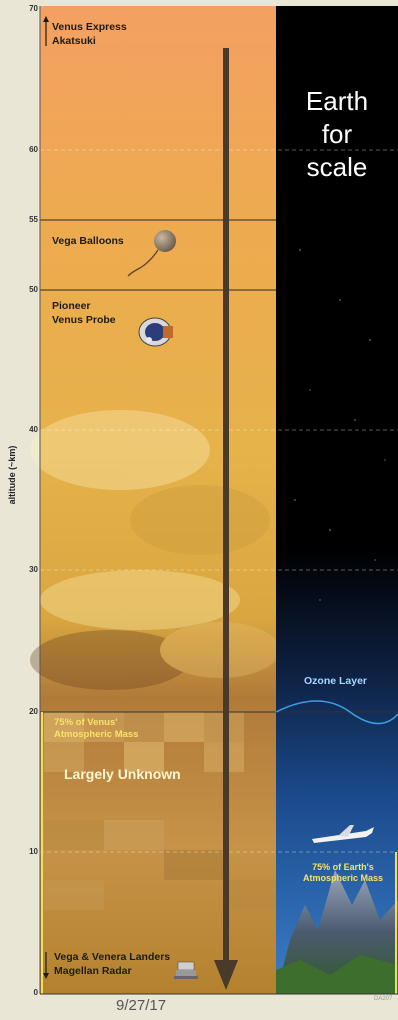  What do you see at coordinates (337, 101) in the screenshot?
I see `earth-title-line1: Earth` at bounding box center [337, 101].